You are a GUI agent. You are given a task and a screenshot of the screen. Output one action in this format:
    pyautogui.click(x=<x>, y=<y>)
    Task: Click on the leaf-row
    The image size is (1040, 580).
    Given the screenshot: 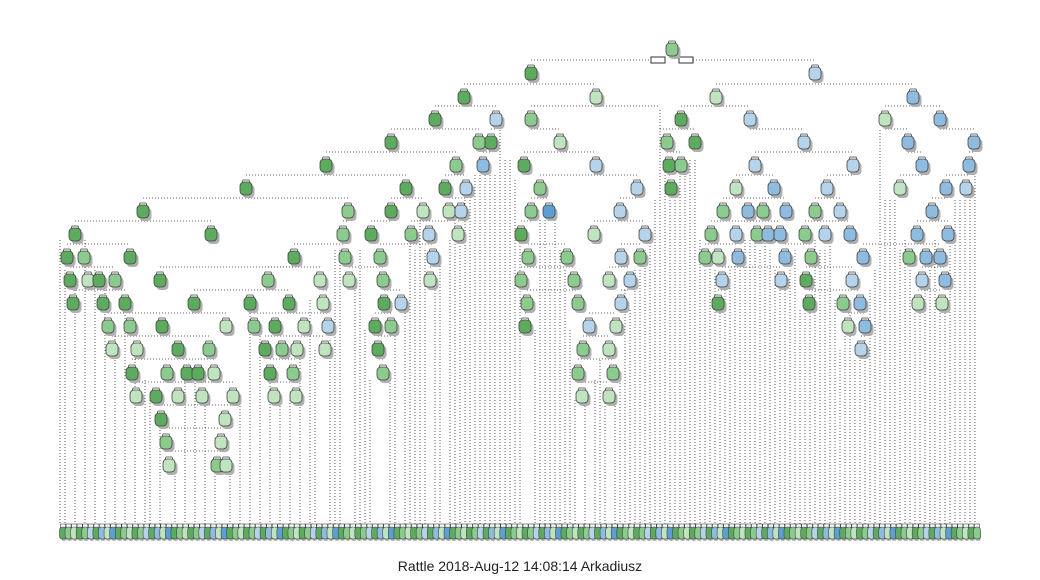 What is the action you would take?
    pyautogui.click(x=520, y=532)
    